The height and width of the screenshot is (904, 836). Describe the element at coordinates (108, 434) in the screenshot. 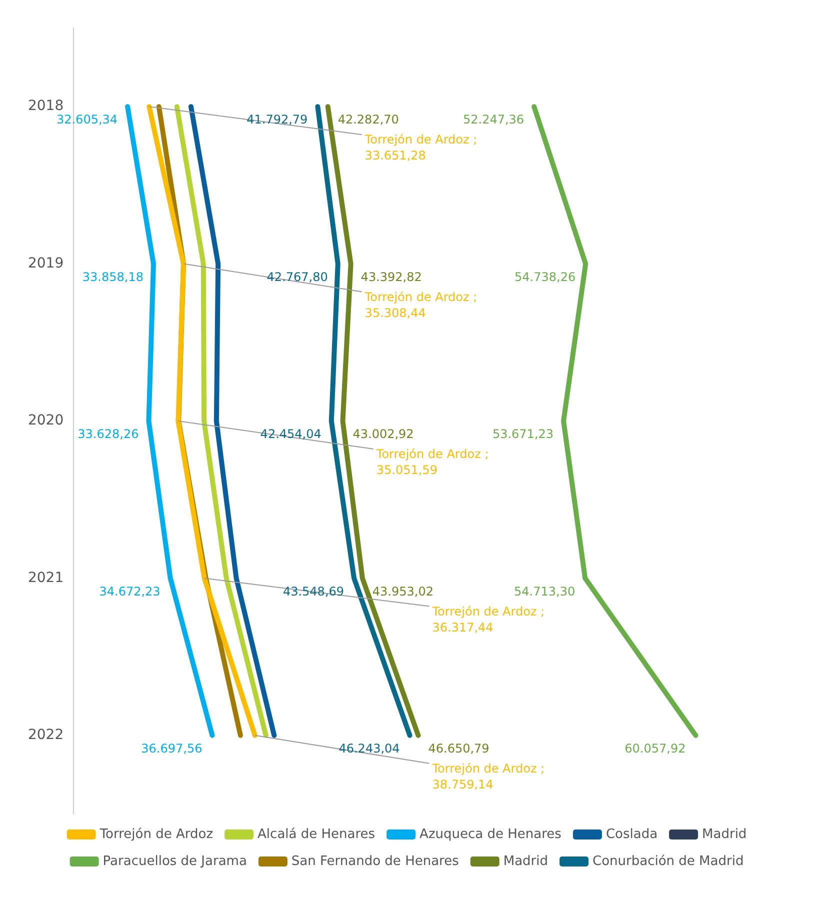

I see `data-label: 33.628,26` at that location.